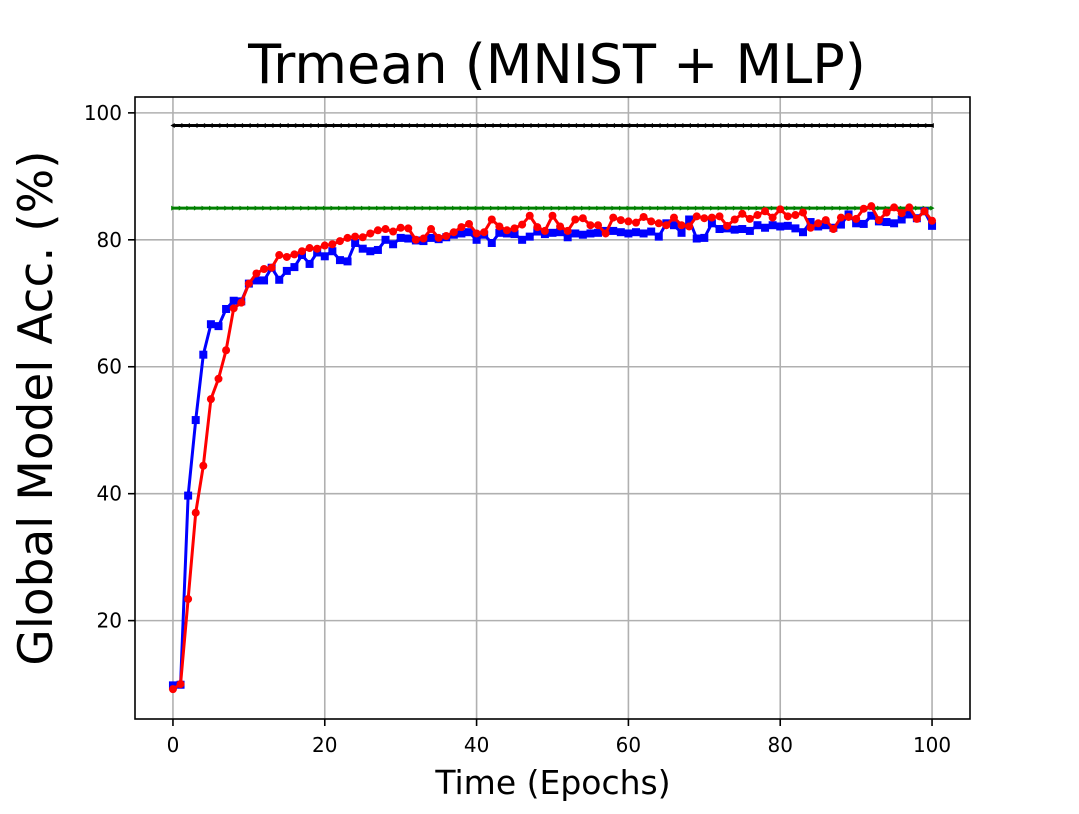 The image size is (1079, 814). What do you see at coordinates (628, 745) in the screenshot?
I see `x-tick-label: 60` at bounding box center [628, 745].